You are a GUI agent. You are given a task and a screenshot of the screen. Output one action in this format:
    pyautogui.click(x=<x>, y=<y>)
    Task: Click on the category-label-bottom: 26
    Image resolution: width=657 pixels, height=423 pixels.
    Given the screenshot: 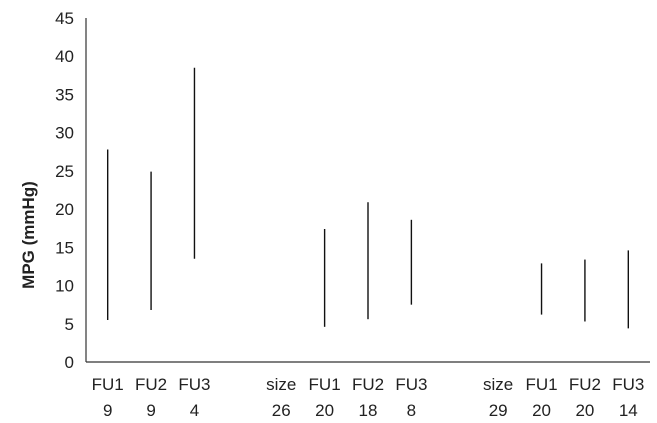 What is the action you would take?
    pyautogui.click(x=281, y=410)
    